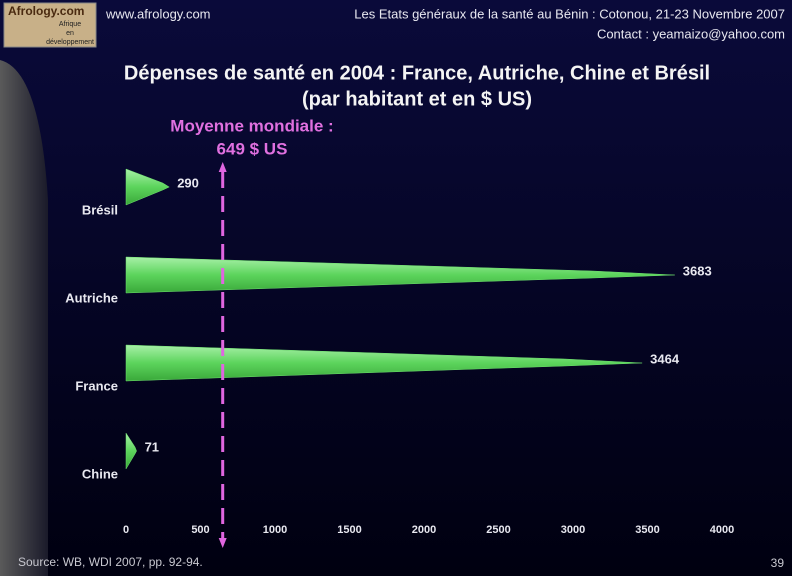 The height and width of the screenshot is (576, 792). What do you see at coordinates (188, 182) in the screenshot?
I see `value-label: 290` at bounding box center [188, 182].